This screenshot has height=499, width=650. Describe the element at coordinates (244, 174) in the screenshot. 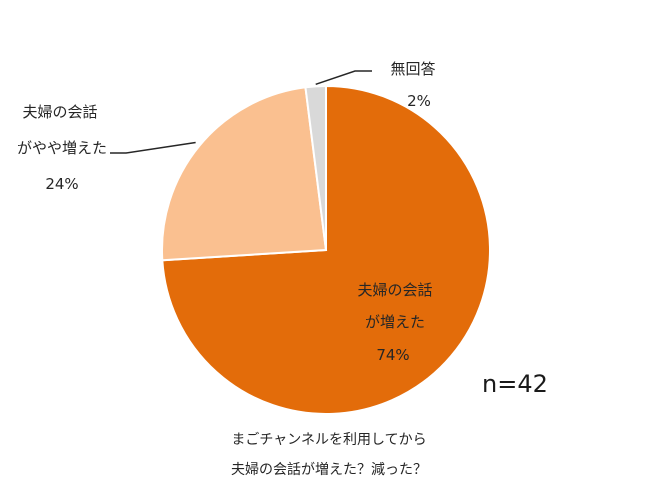

I see `slice-slightly-increased` at that location.